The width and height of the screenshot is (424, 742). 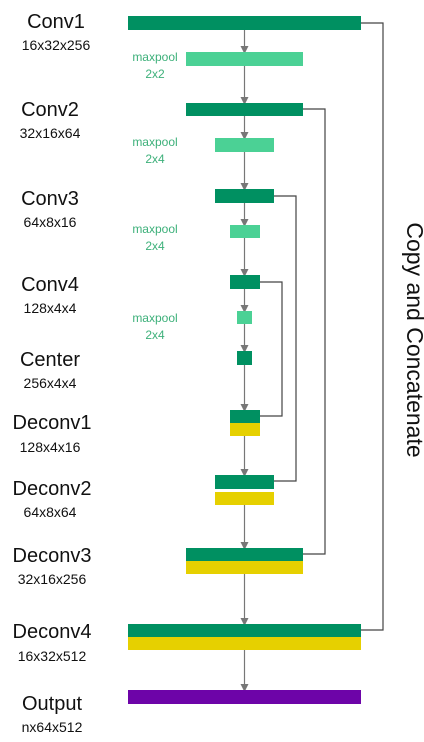 I want to click on block-conv1, so click(x=244, y=23).